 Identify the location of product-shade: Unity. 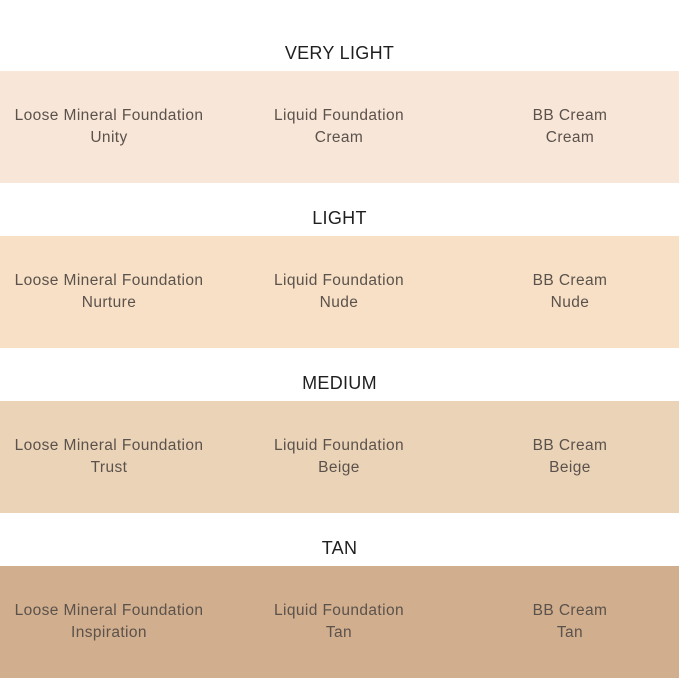
(109, 137).